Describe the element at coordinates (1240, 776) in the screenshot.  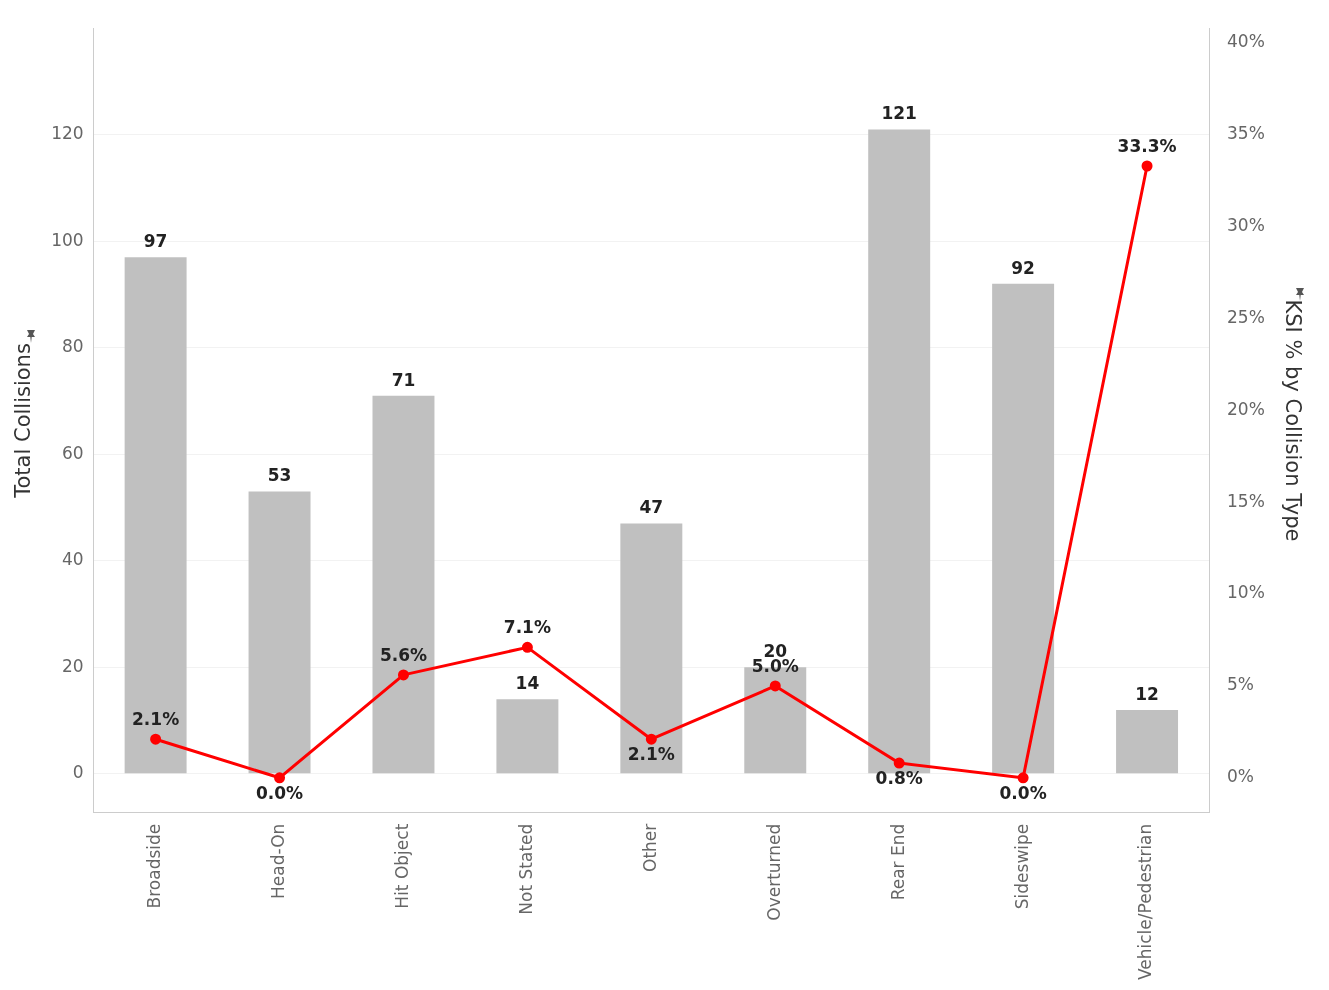
I see `y2-tick-label: 0%` at that location.